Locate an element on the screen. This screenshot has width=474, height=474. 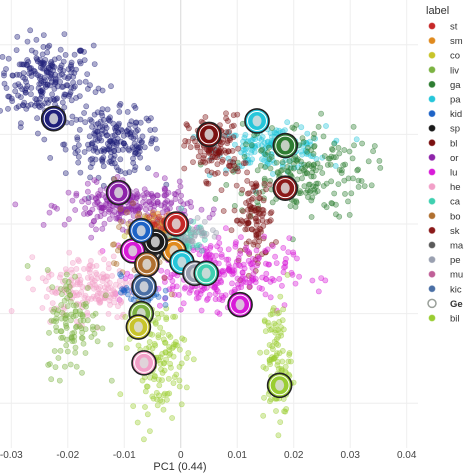
legend-item: or is located at coordinates (443, 158).